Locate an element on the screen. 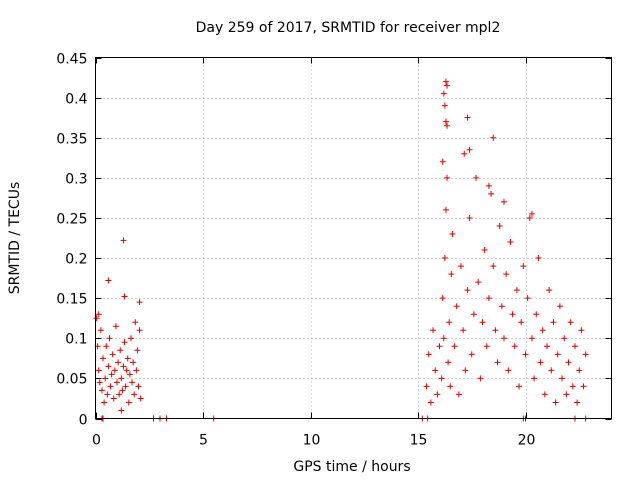 This screenshot has height=480, width=640. x-axis-label: GPS time / hours is located at coordinates (351, 467).